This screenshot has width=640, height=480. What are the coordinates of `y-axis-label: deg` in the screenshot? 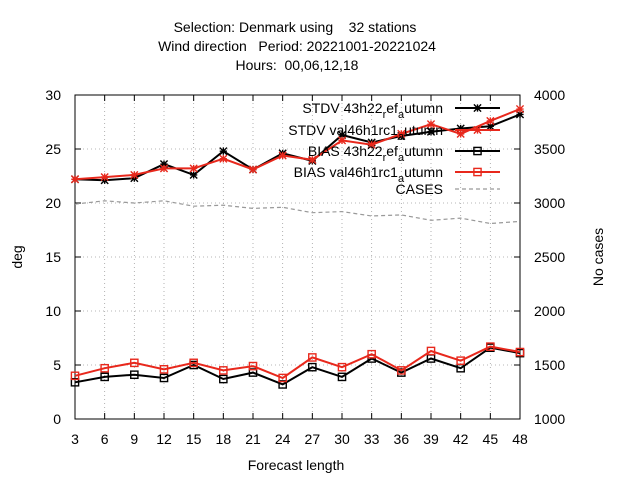 It's located at (17, 256).